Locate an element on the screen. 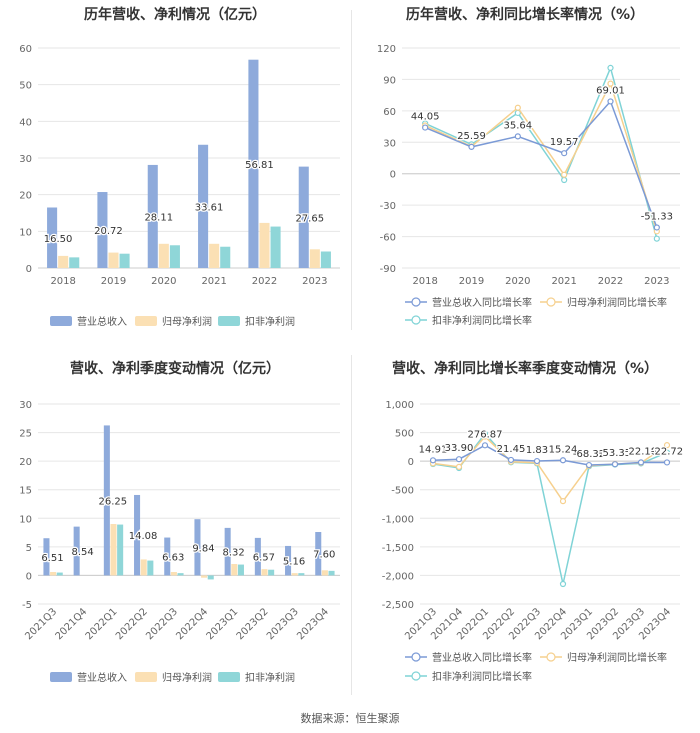  legend-label: 营业总收入 is located at coordinates (102, 321).